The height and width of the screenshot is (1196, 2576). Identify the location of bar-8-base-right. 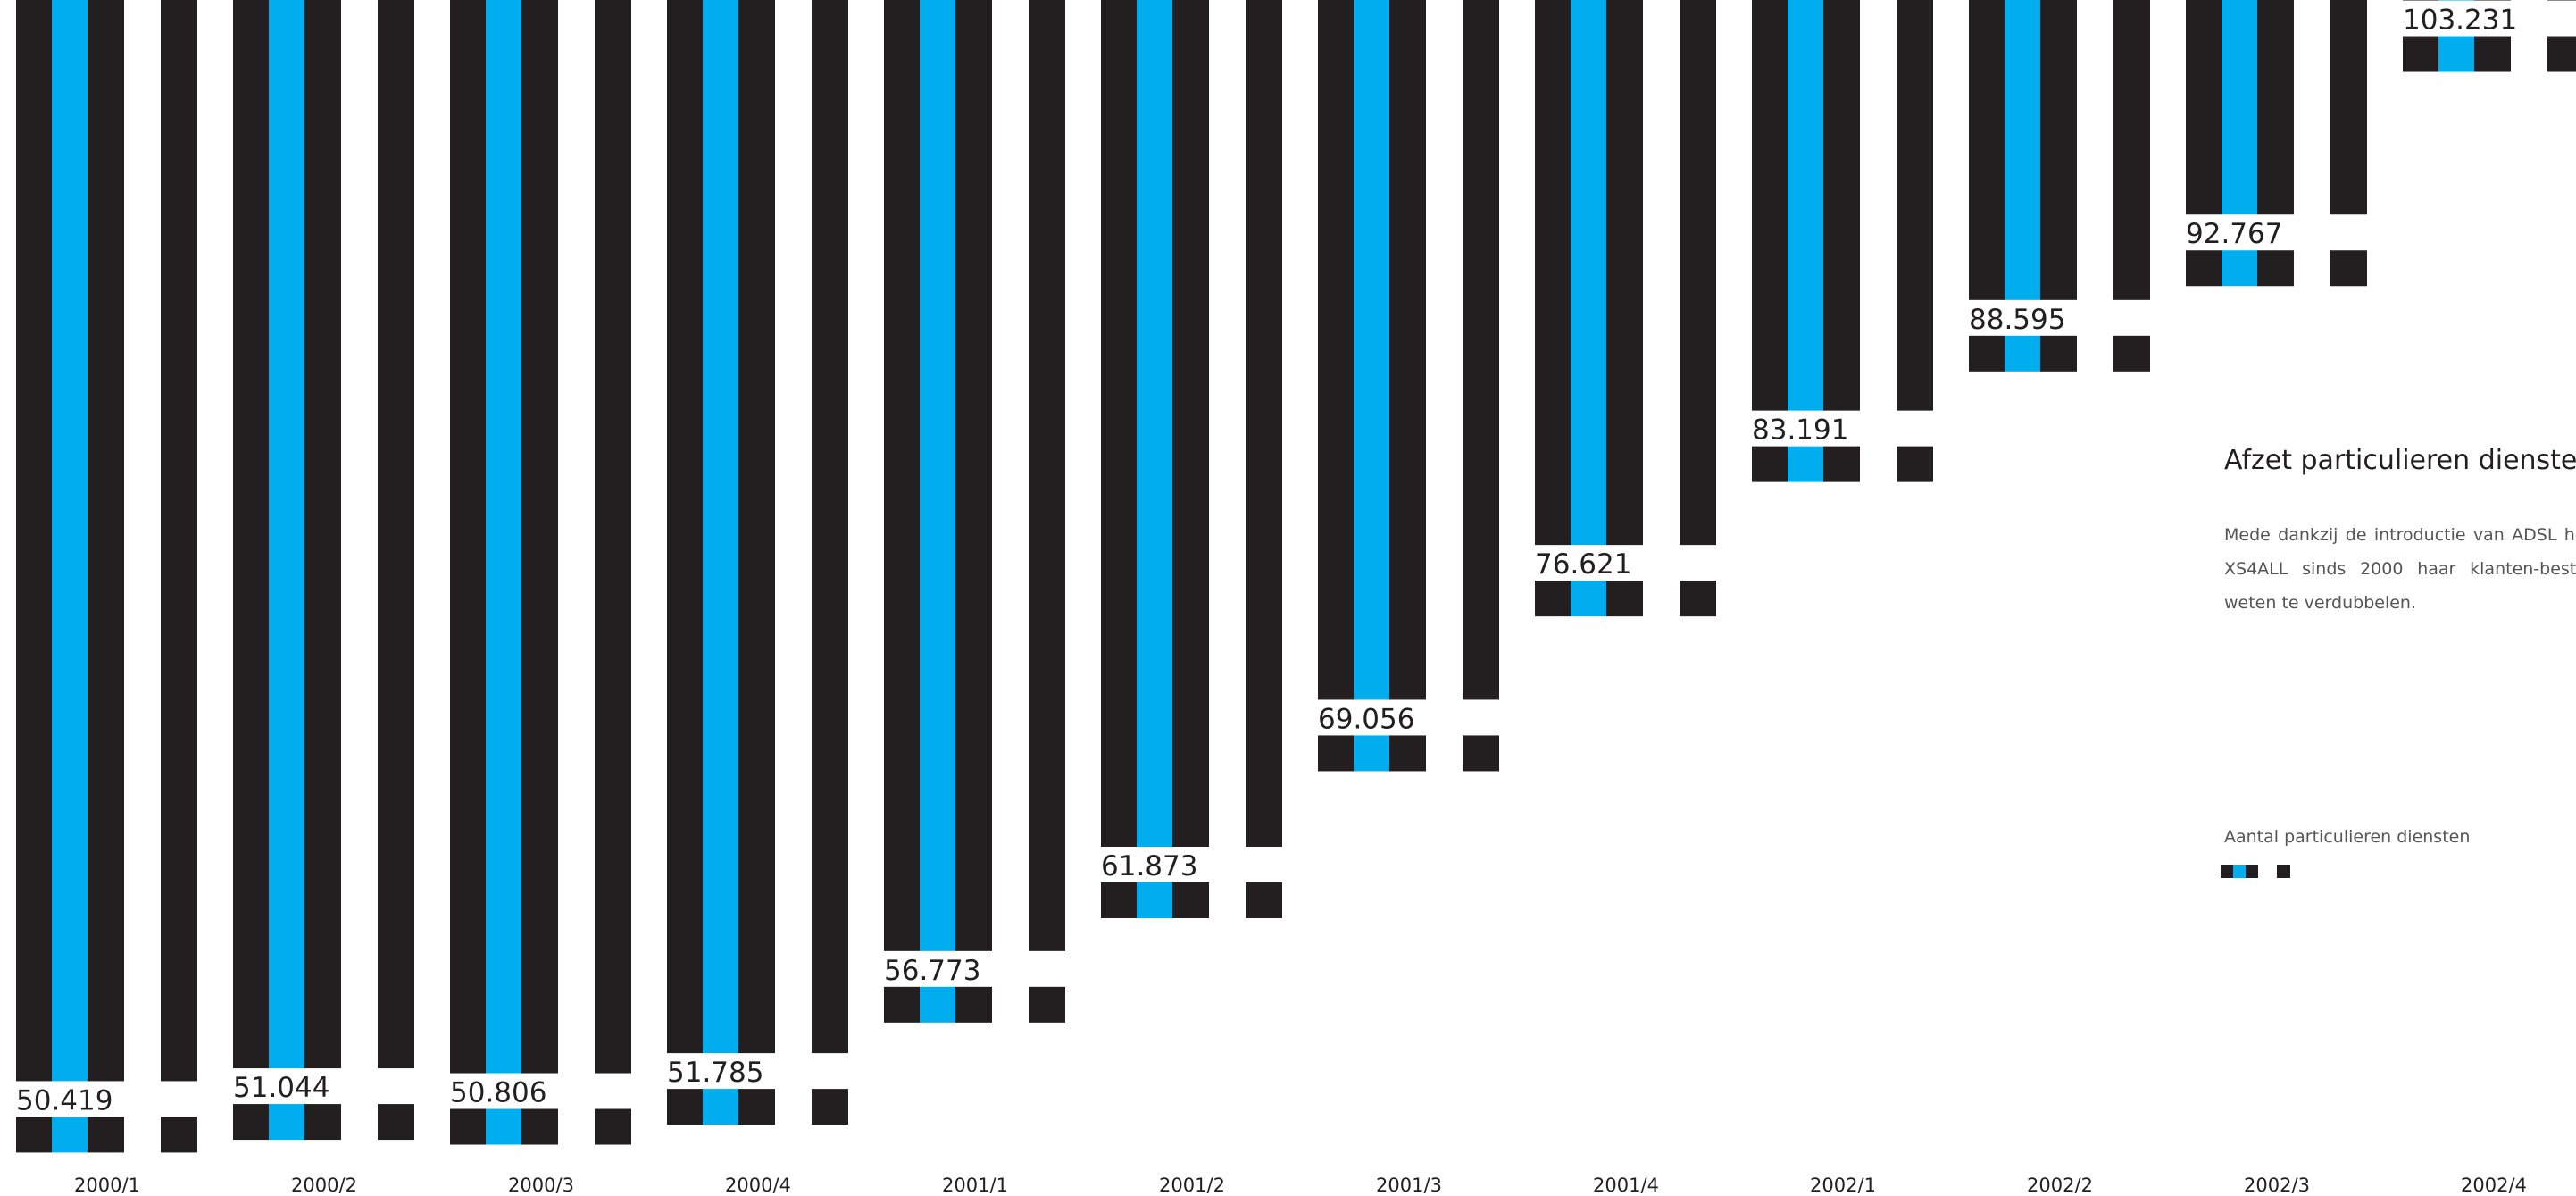
(1841, 464).